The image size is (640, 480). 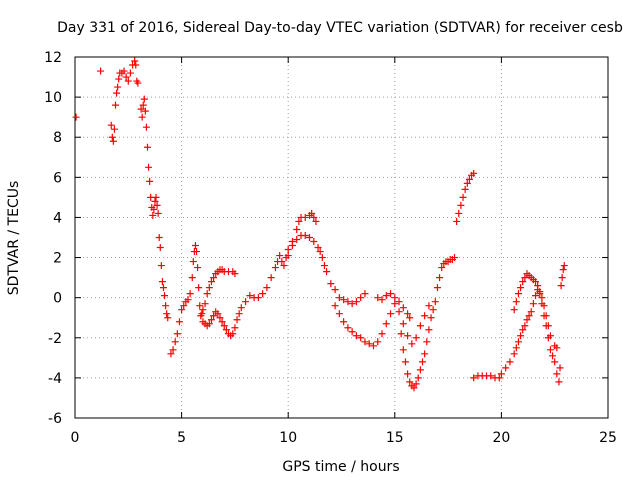 I want to click on y-axis-label: SDTVAR / TECUs, so click(x=14, y=238).